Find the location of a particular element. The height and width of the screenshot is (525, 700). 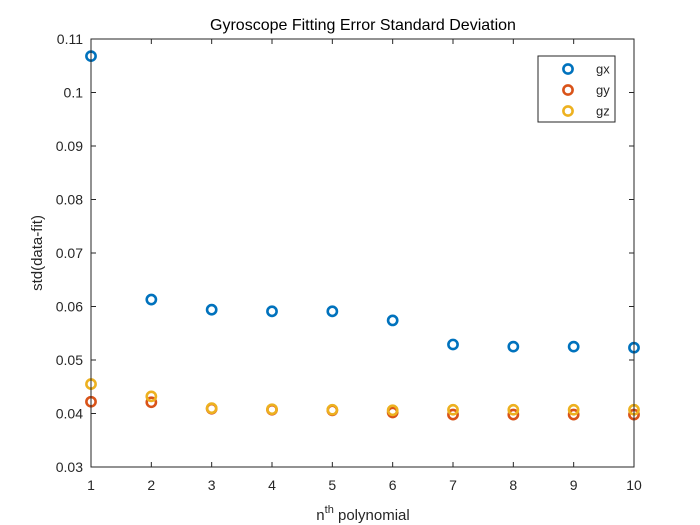

legend: gx gy gz is located at coordinates (576, 89).